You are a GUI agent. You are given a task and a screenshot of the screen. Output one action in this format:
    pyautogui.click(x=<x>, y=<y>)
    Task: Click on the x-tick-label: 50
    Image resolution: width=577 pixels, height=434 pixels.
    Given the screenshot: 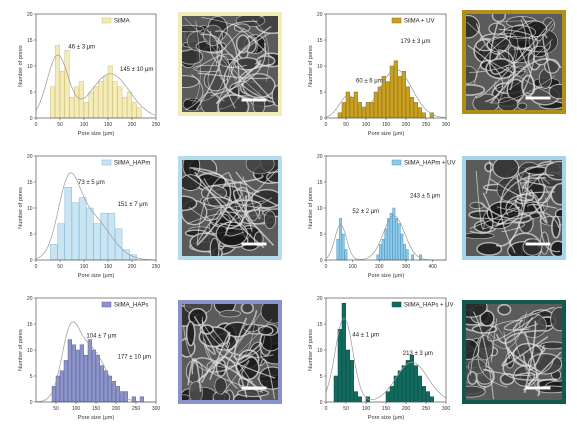 What is the action you would take?
    pyautogui.click(x=346, y=125)
    